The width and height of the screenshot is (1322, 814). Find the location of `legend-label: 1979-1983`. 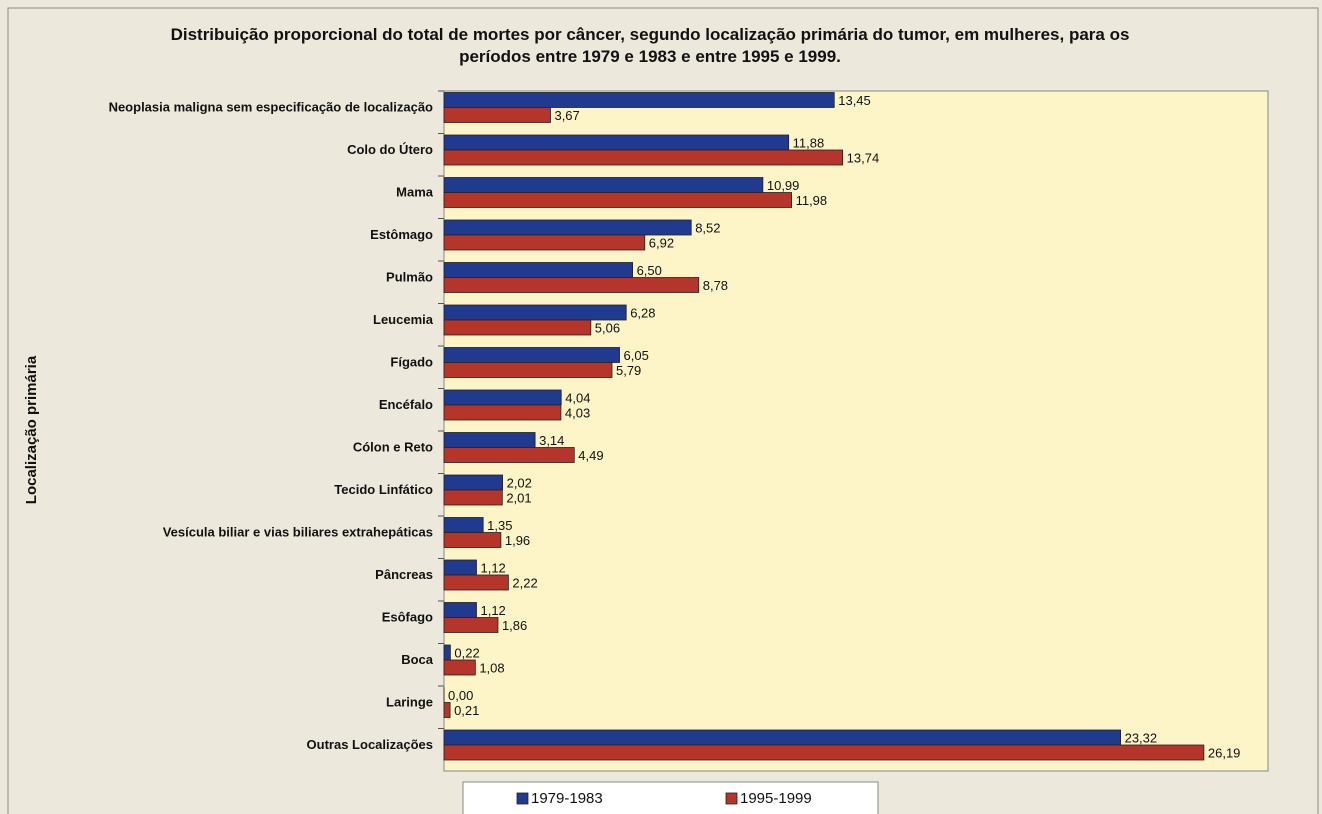

legend-label: 1979-1983 is located at coordinates (567, 798).